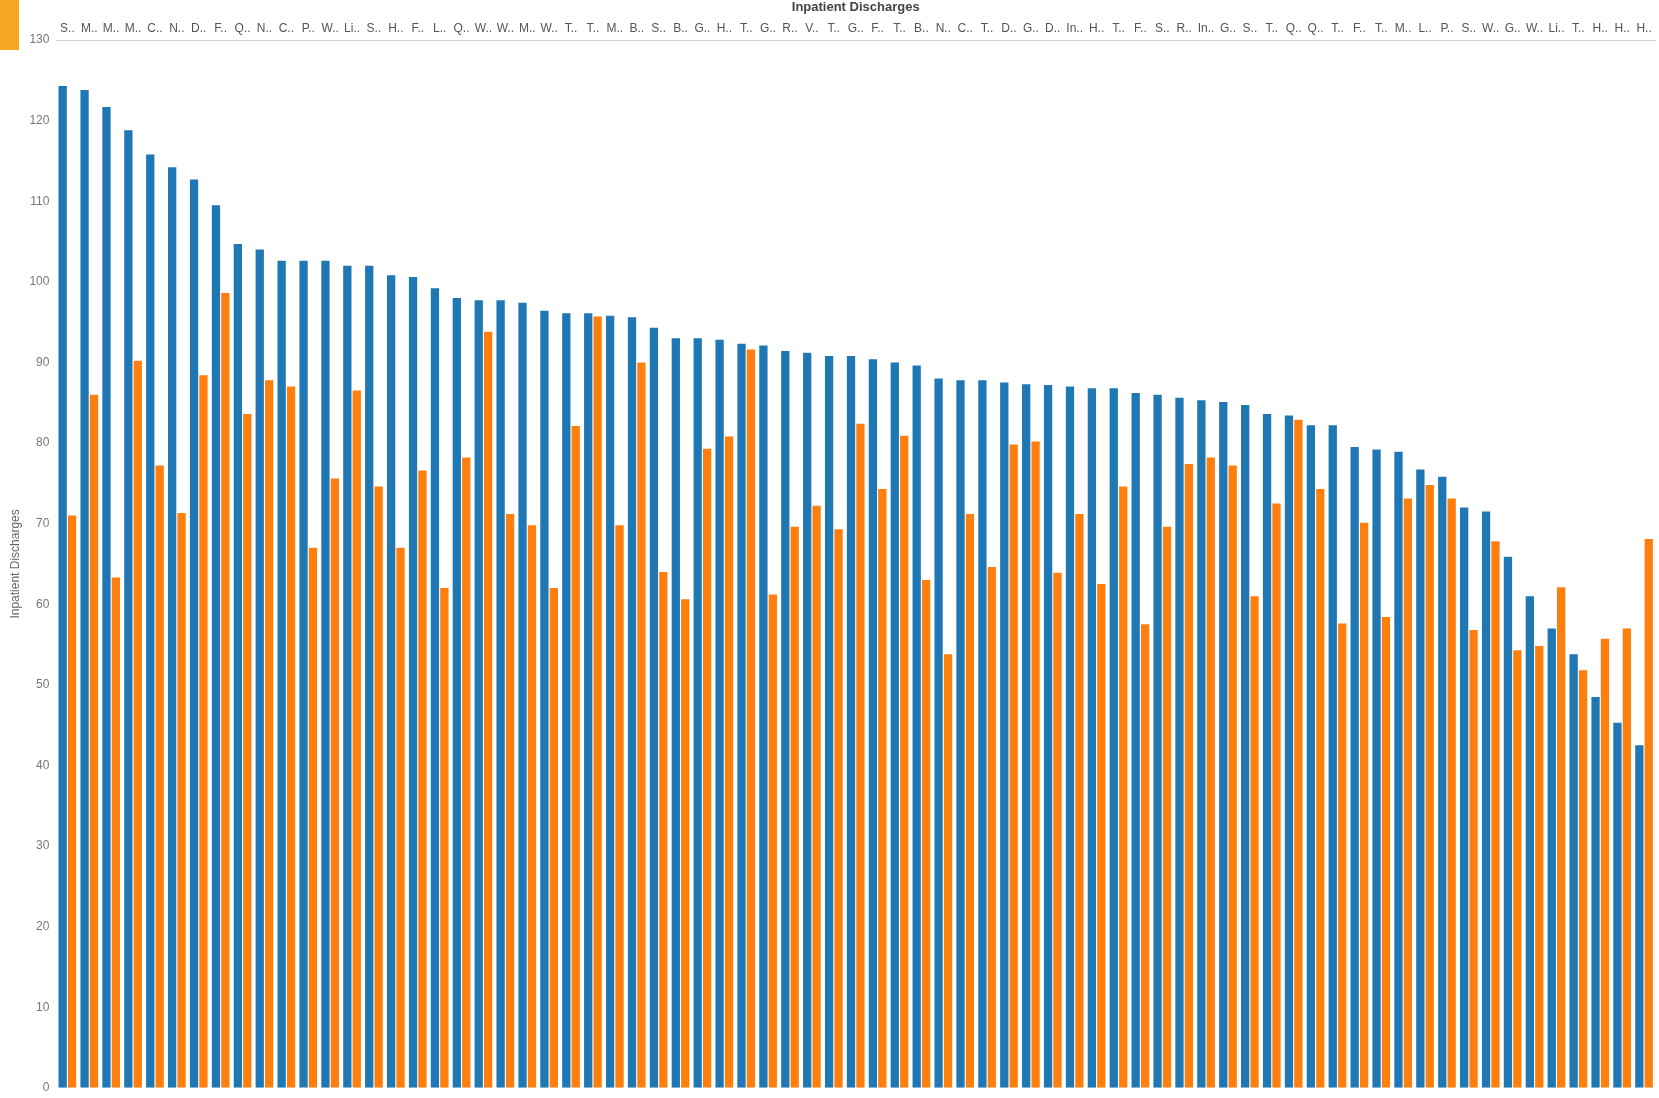 Image resolution: width=1659 pixels, height=1098 pixels. What do you see at coordinates (855, 7) in the screenshot?
I see `x-axis-title: Inpatient Discharges` at bounding box center [855, 7].